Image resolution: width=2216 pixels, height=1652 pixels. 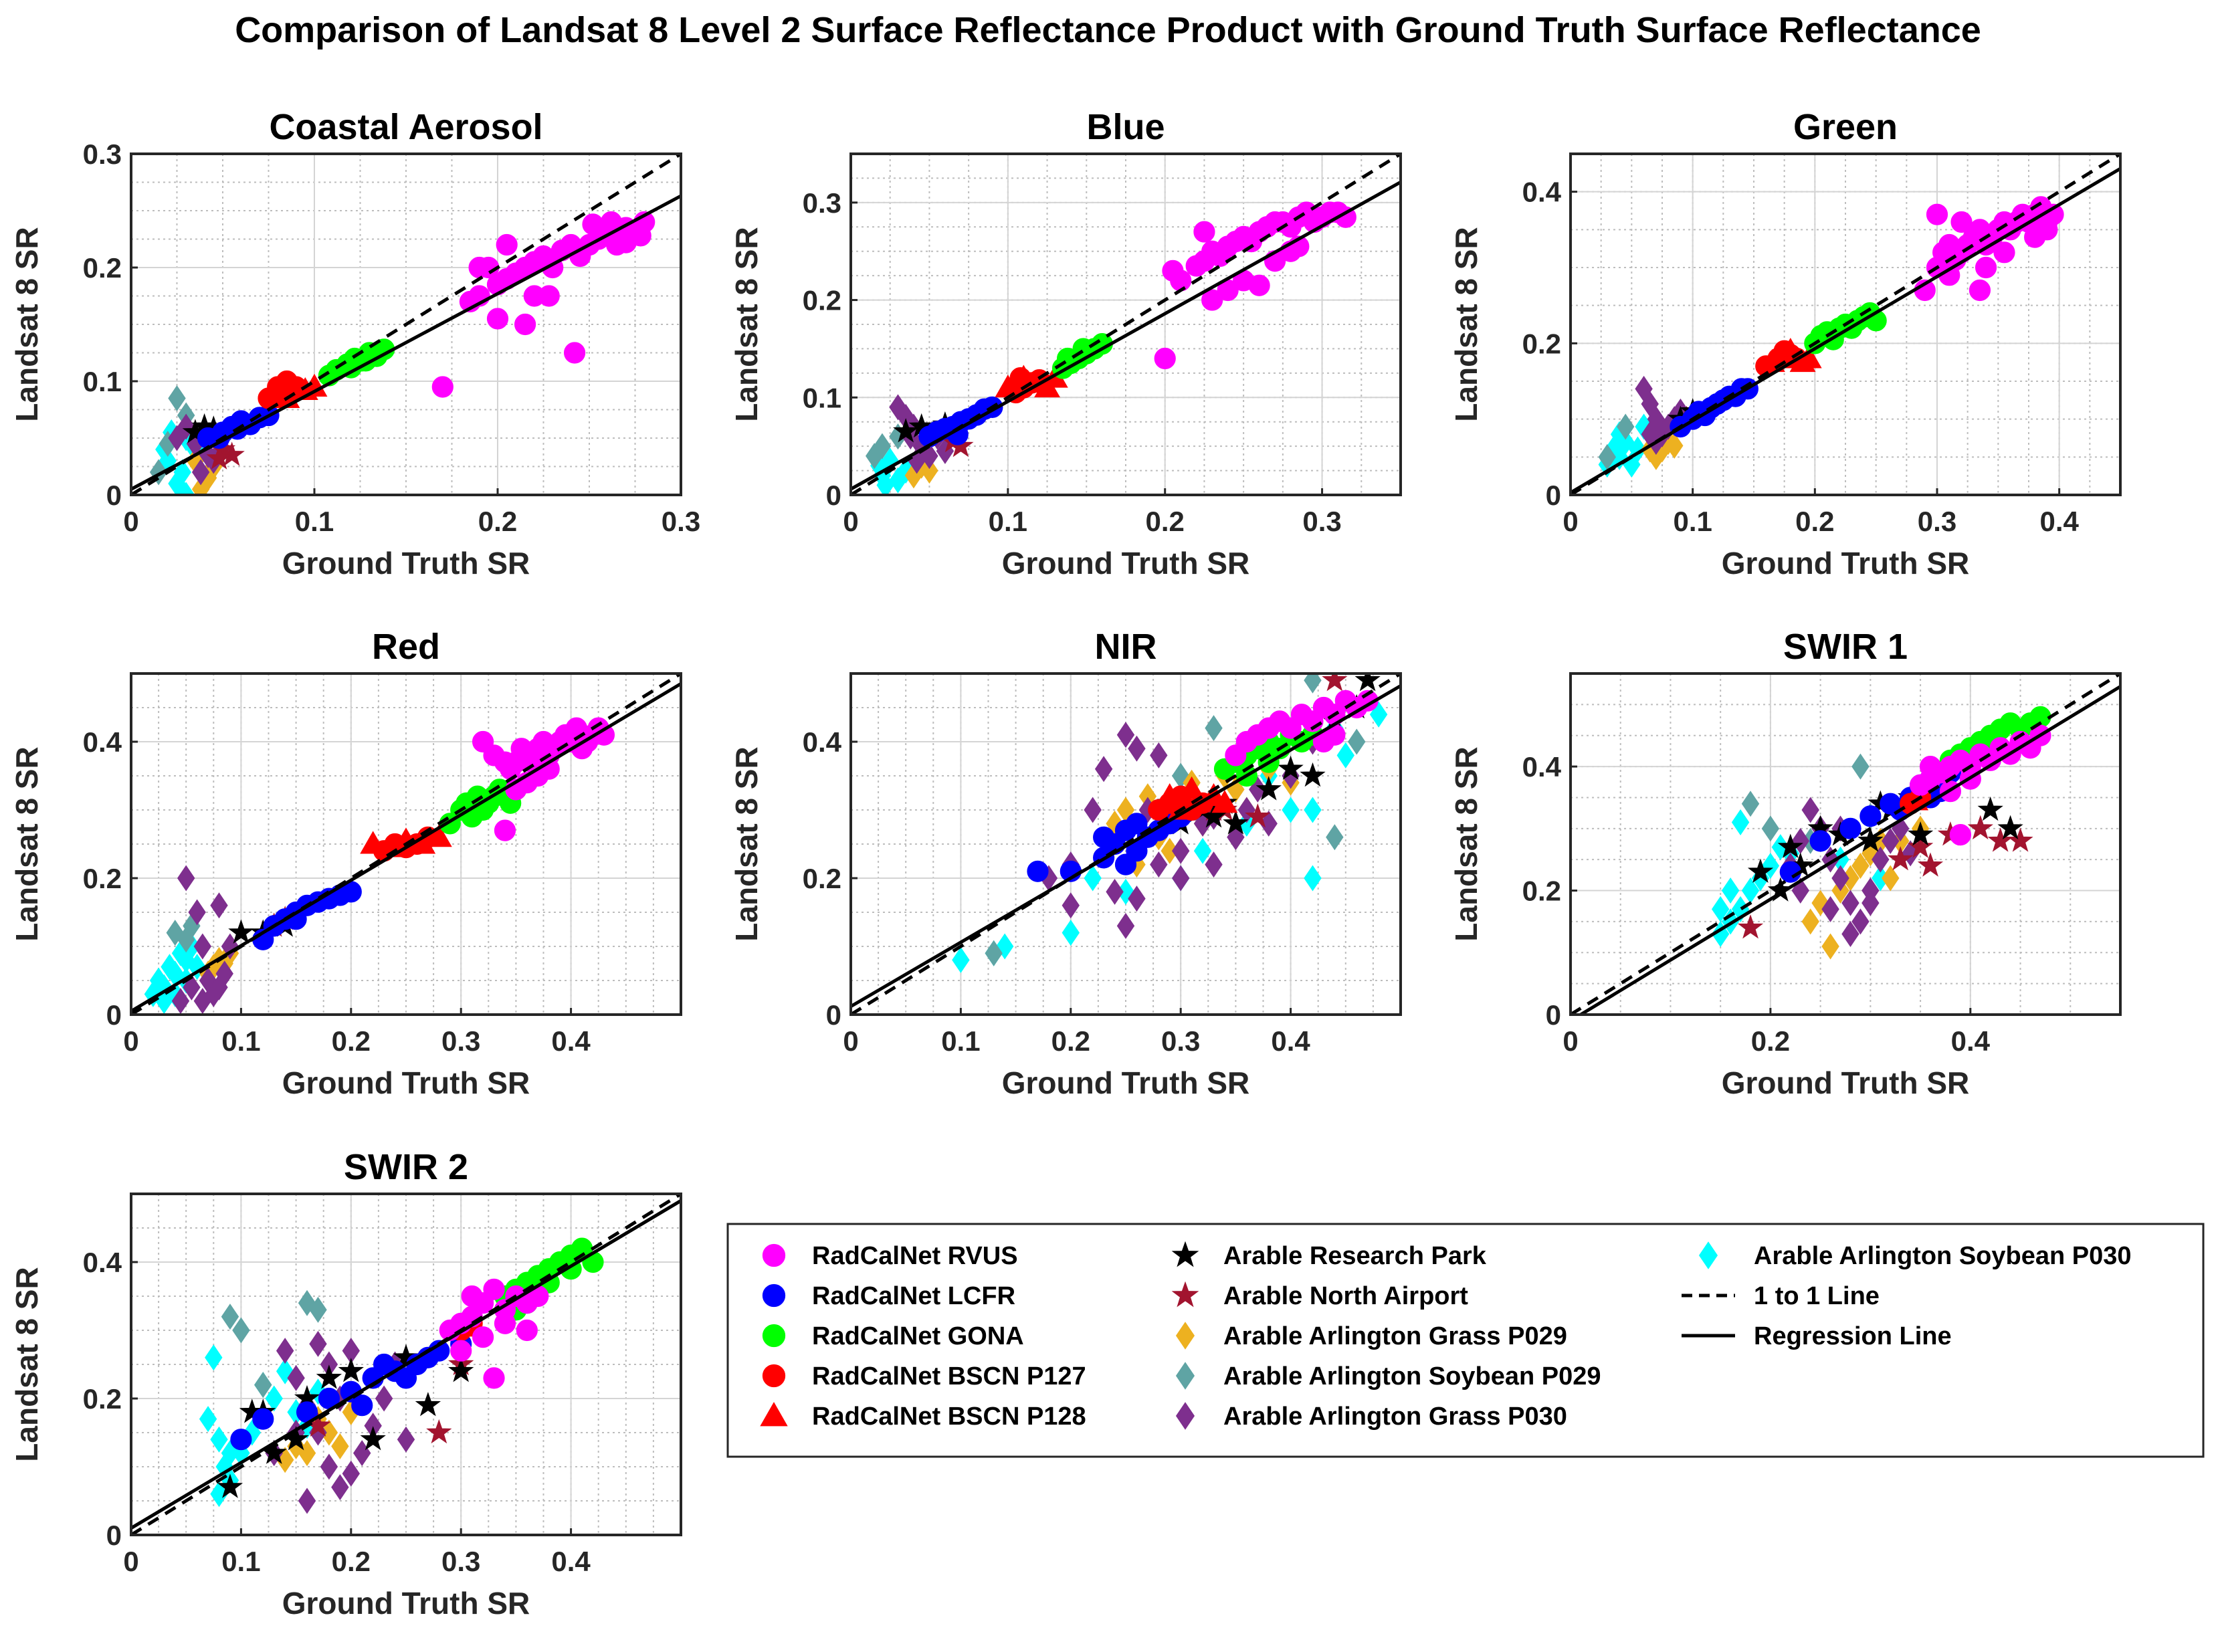 What do you see at coordinates (1845, 127) in the screenshot?
I see `subplot-title: Green` at bounding box center [1845, 127].